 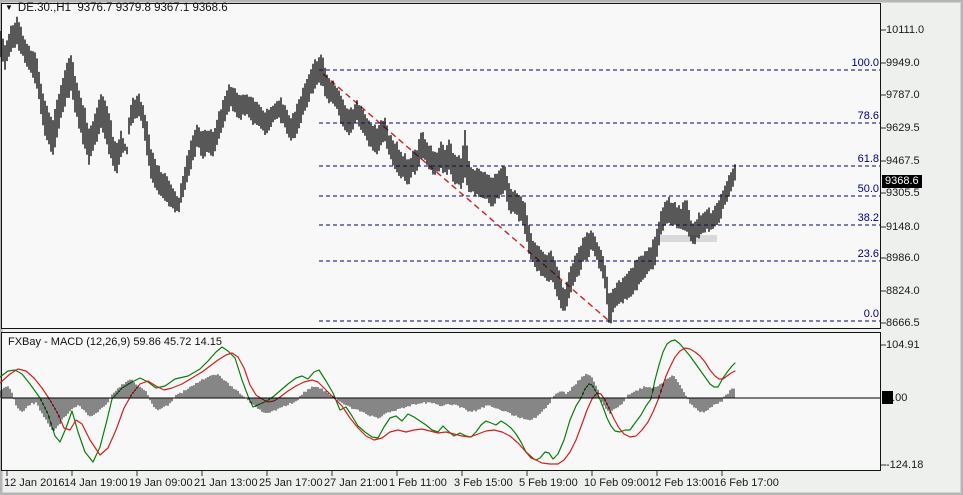 I want to click on fib-level-label: 0.0, so click(x=871, y=314).